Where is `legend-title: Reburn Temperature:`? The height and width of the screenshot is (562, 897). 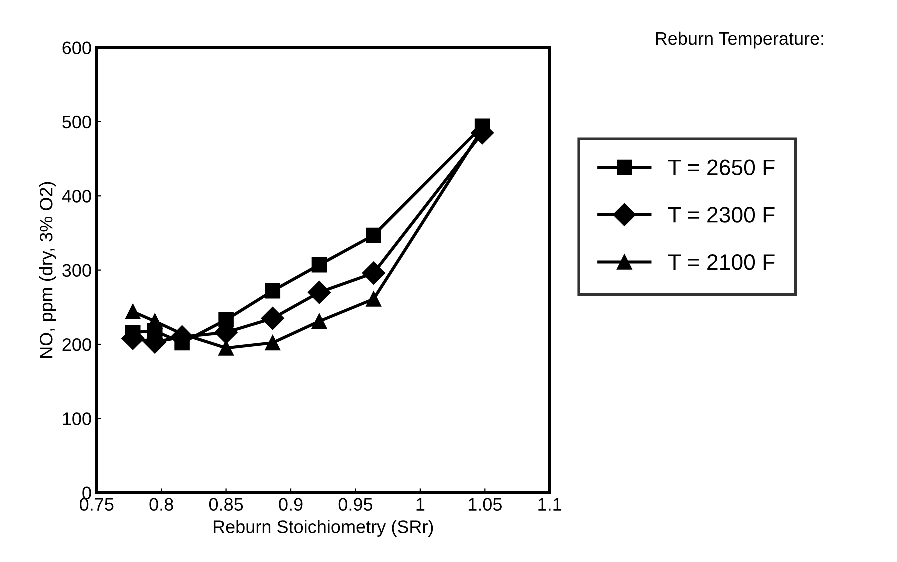 legend-title: Reburn Temperature: is located at coordinates (740, 40).